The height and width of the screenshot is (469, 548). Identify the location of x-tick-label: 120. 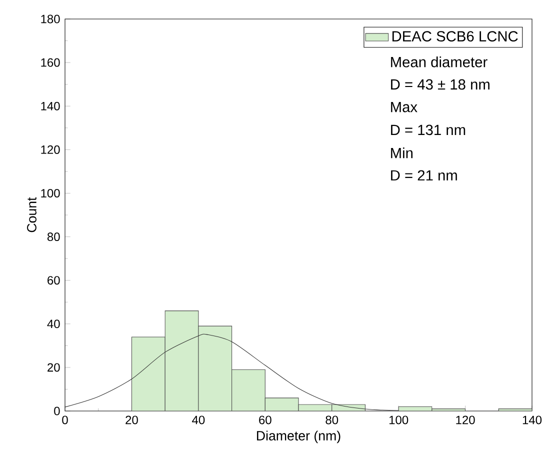
(465, 420).